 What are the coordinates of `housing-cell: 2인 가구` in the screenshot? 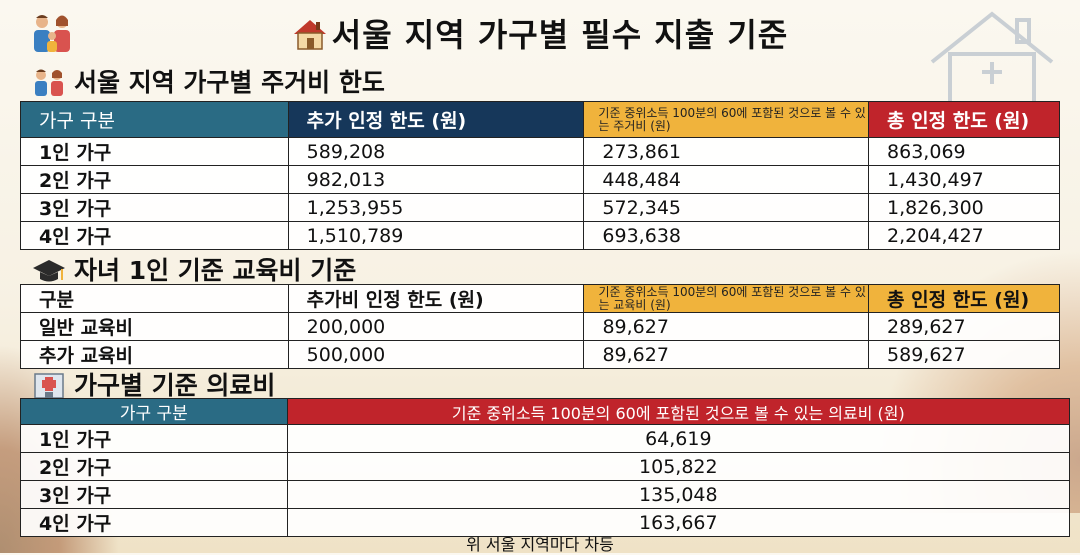 It's located at (154, 179).